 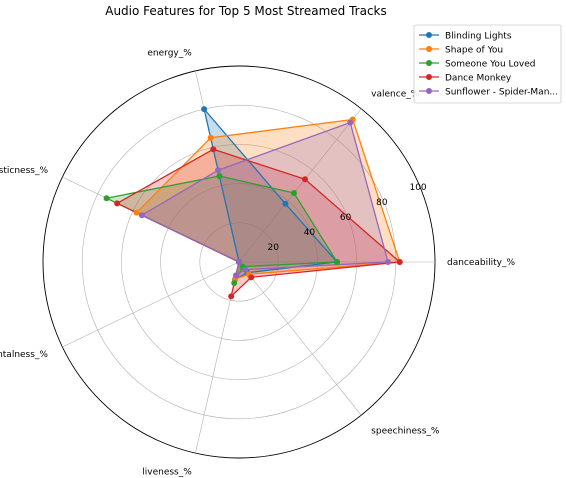 What do you see at coordinates (417, 188) in the screenshot?
I see `r-tick-label-100: 100` at bounding box center [417, 188].